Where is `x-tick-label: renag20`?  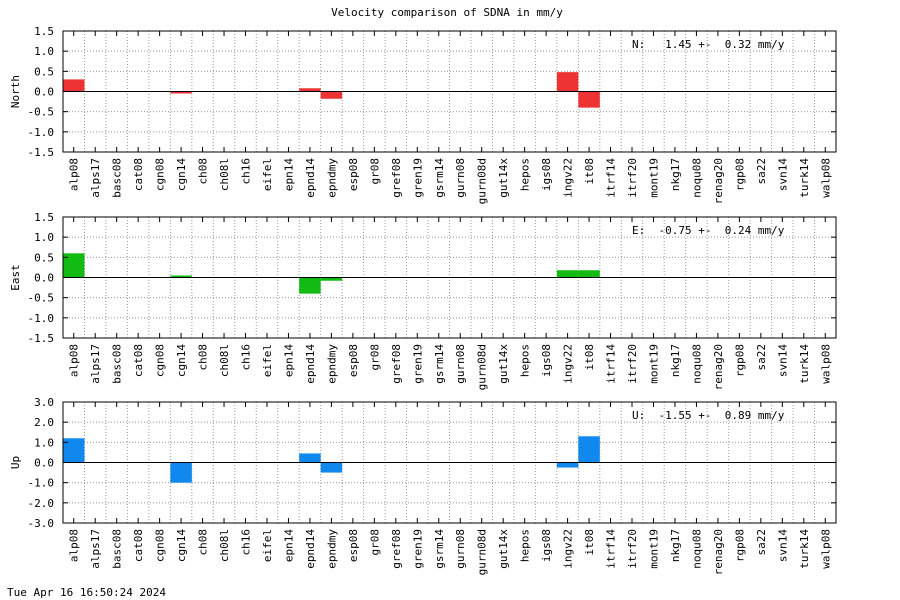 x-tick-label: renag20 is located at coordinates (718, 367).